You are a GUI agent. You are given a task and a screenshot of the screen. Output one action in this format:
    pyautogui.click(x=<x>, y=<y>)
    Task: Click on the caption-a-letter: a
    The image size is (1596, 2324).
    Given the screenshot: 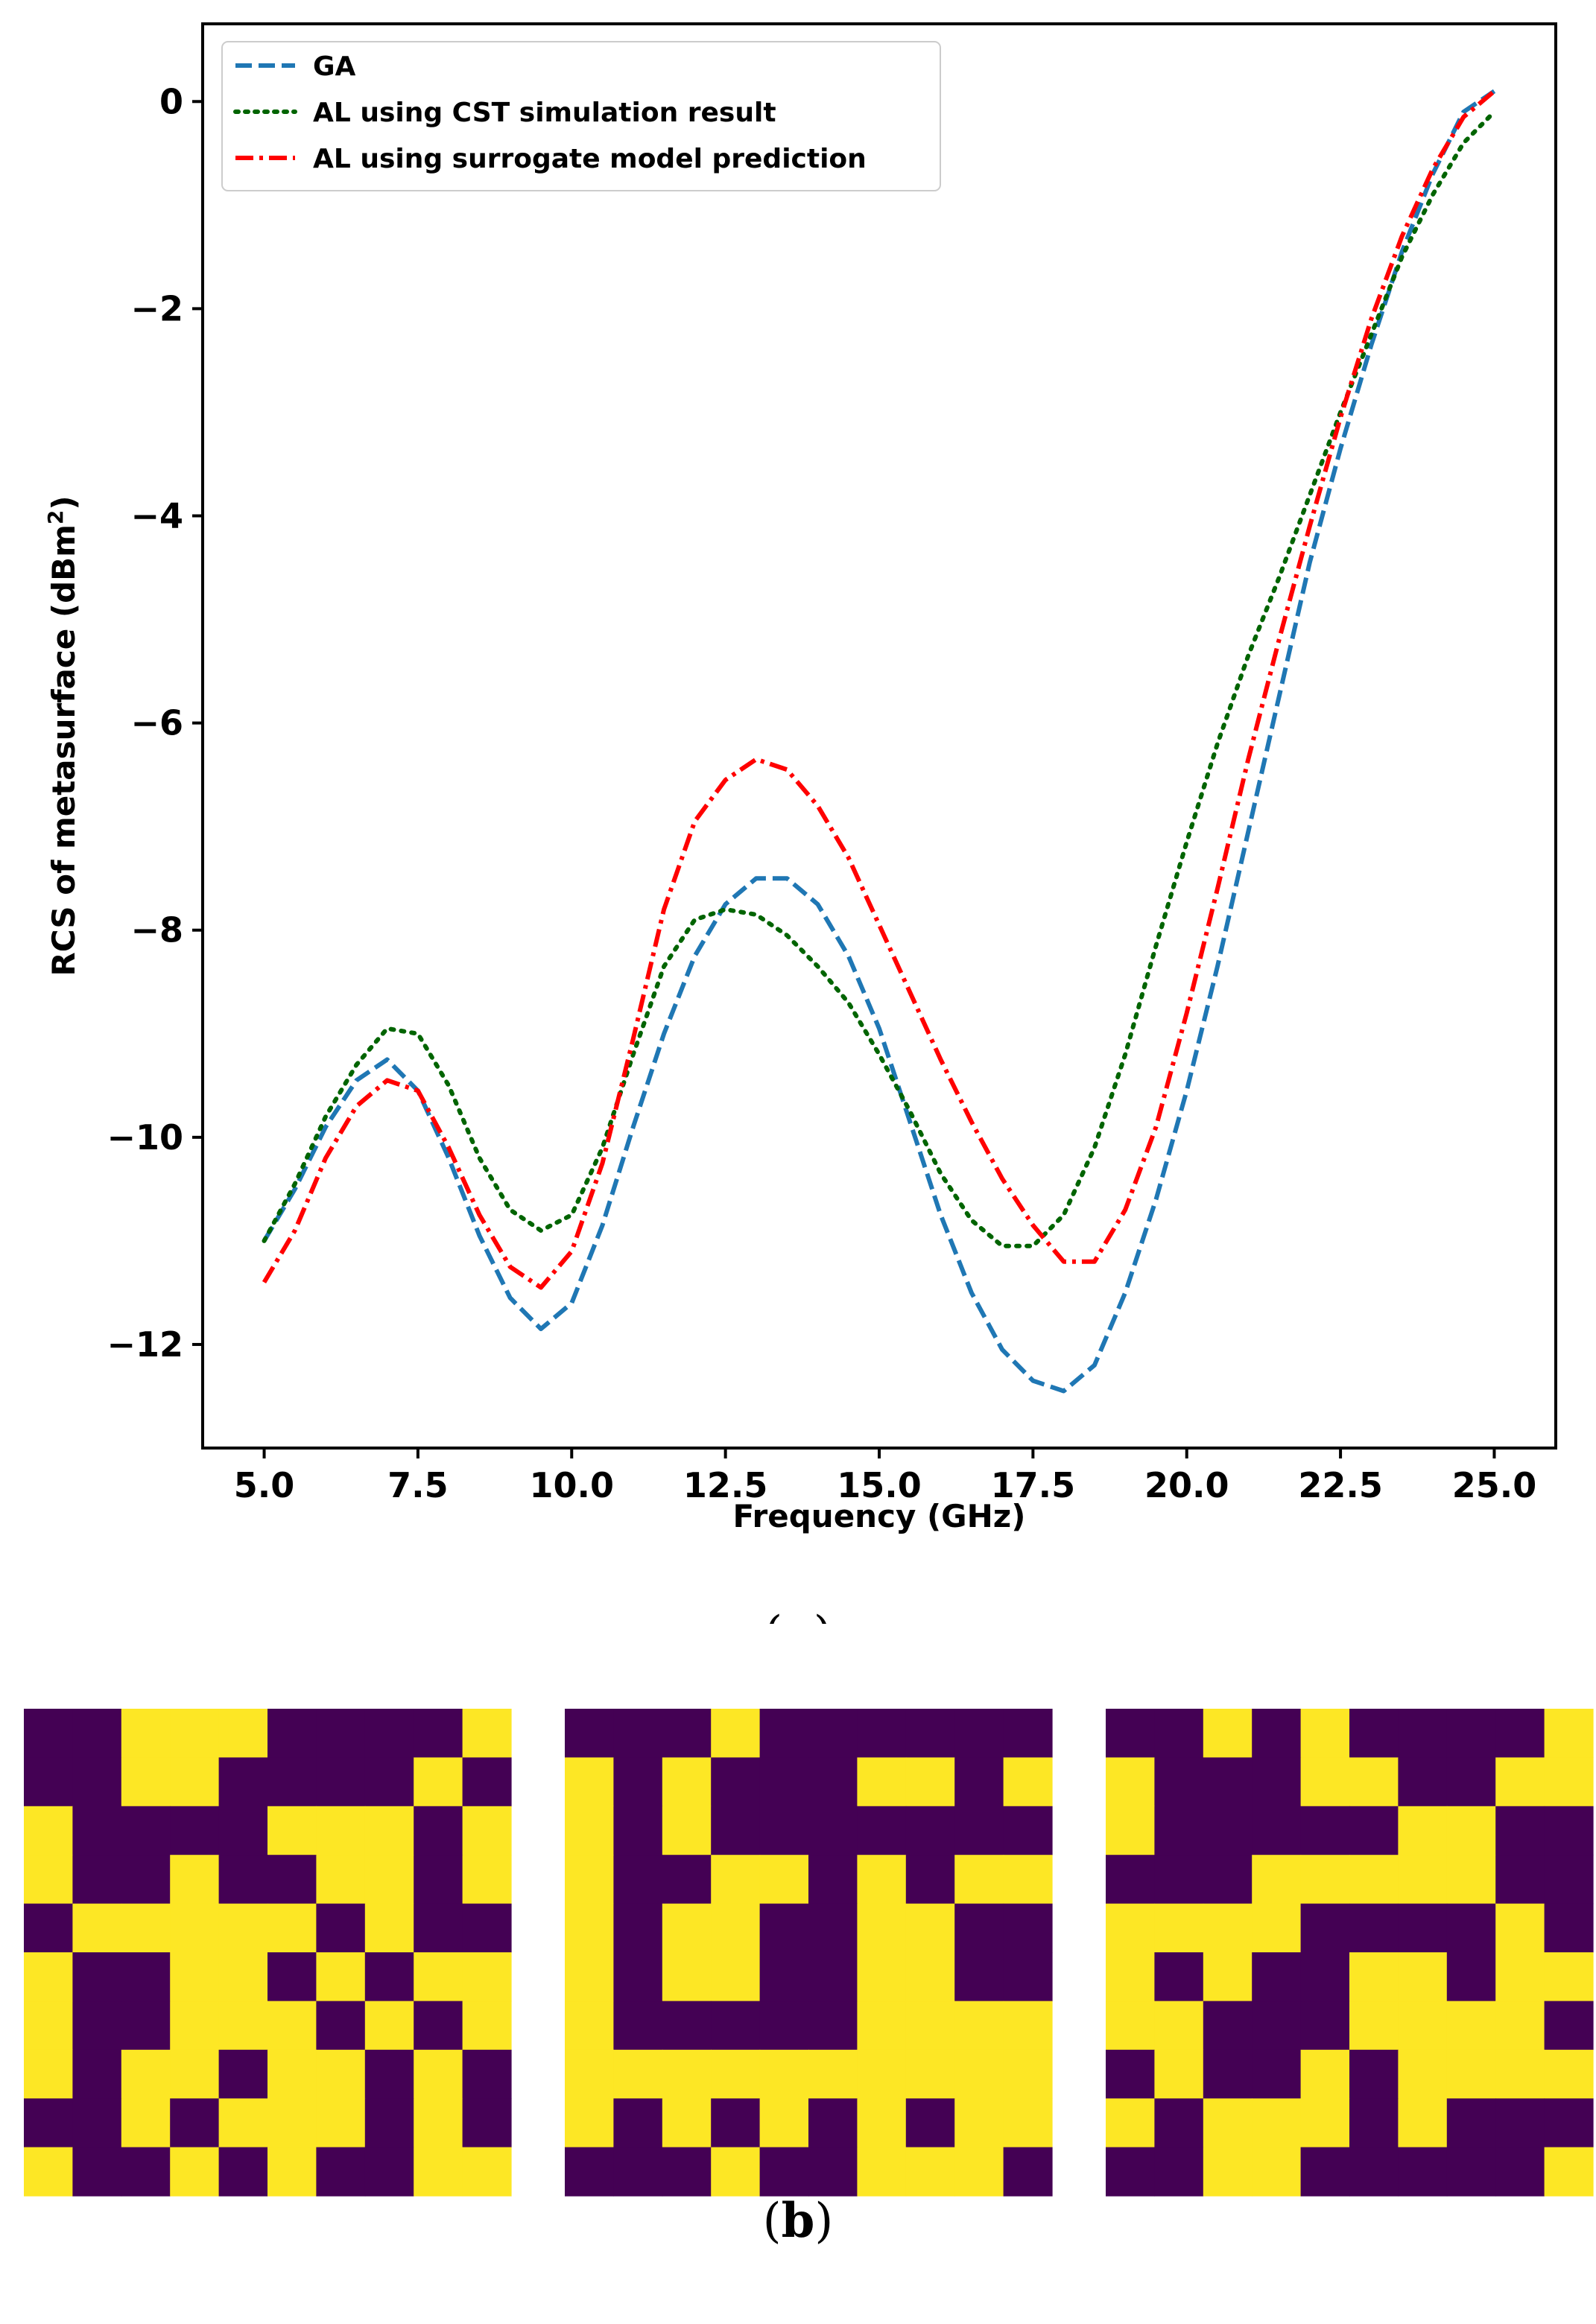 What is the action you would take?
    pyautogui.click(x=797, y=1615)
    